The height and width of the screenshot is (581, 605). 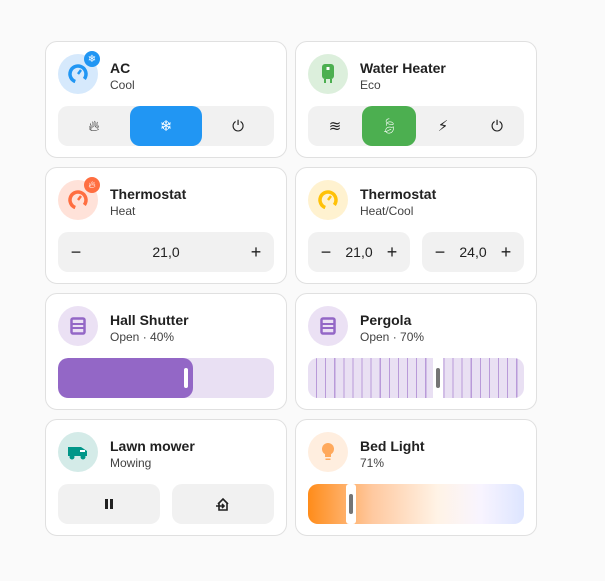 I want to click on card-state: Open · 40%, so click(x=142, y=337).